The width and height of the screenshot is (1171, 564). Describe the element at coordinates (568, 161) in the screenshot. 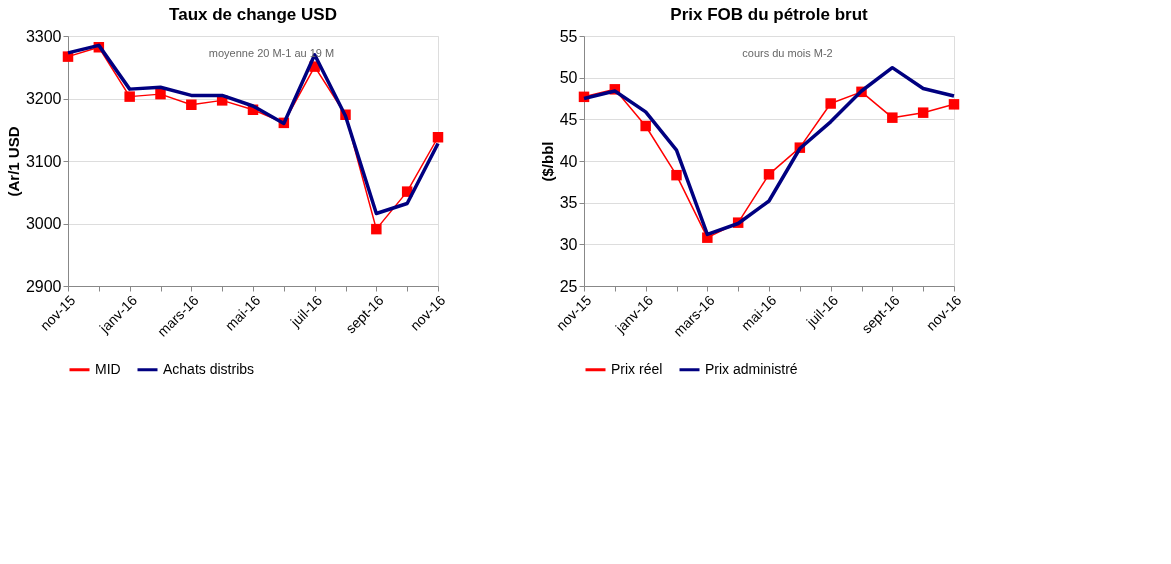

I see `y-tick-label: 40` at that location.